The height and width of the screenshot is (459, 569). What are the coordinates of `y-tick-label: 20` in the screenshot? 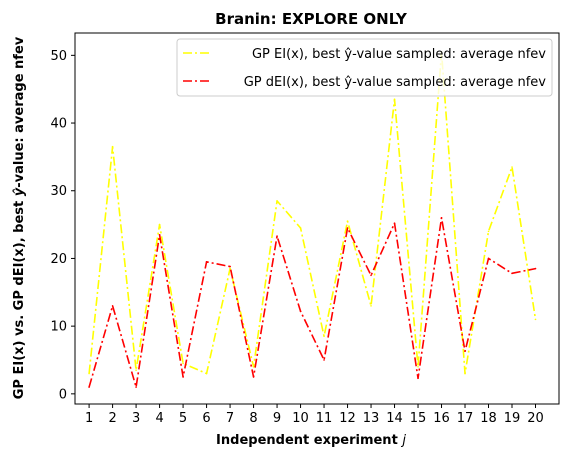 It's located at (58, 259).